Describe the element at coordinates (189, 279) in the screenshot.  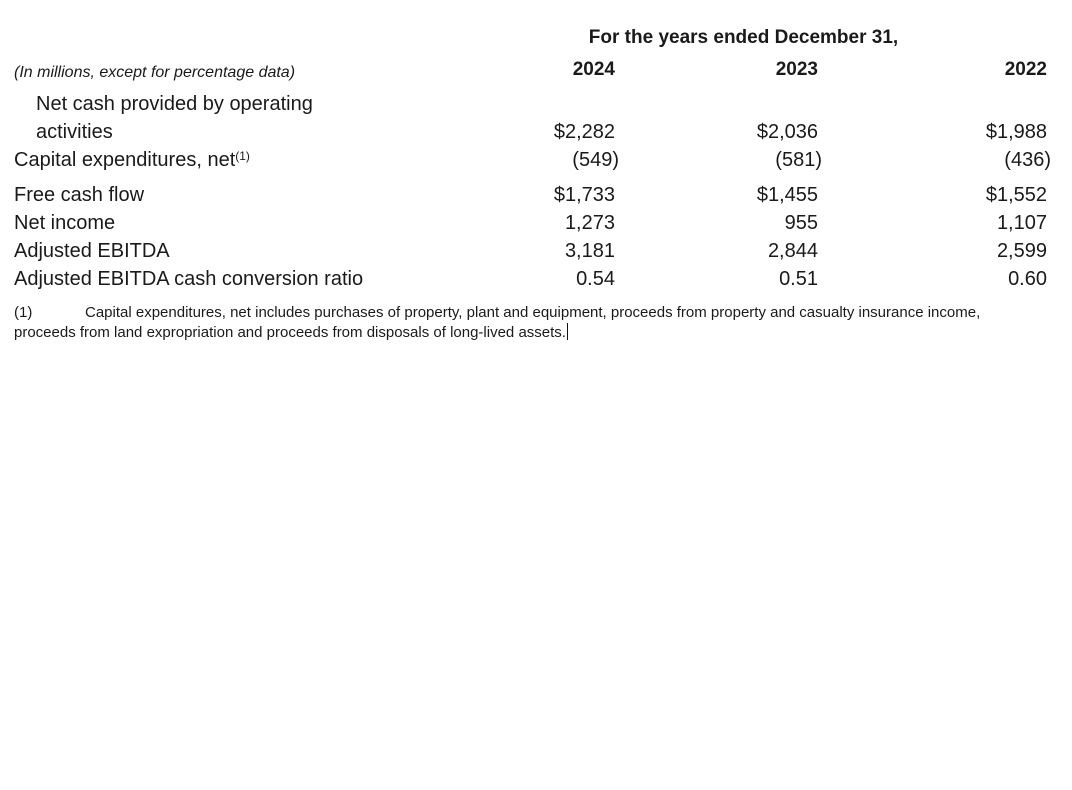
I see `row-label: Adjusted EBITDA cash conversion ratio` at that location.